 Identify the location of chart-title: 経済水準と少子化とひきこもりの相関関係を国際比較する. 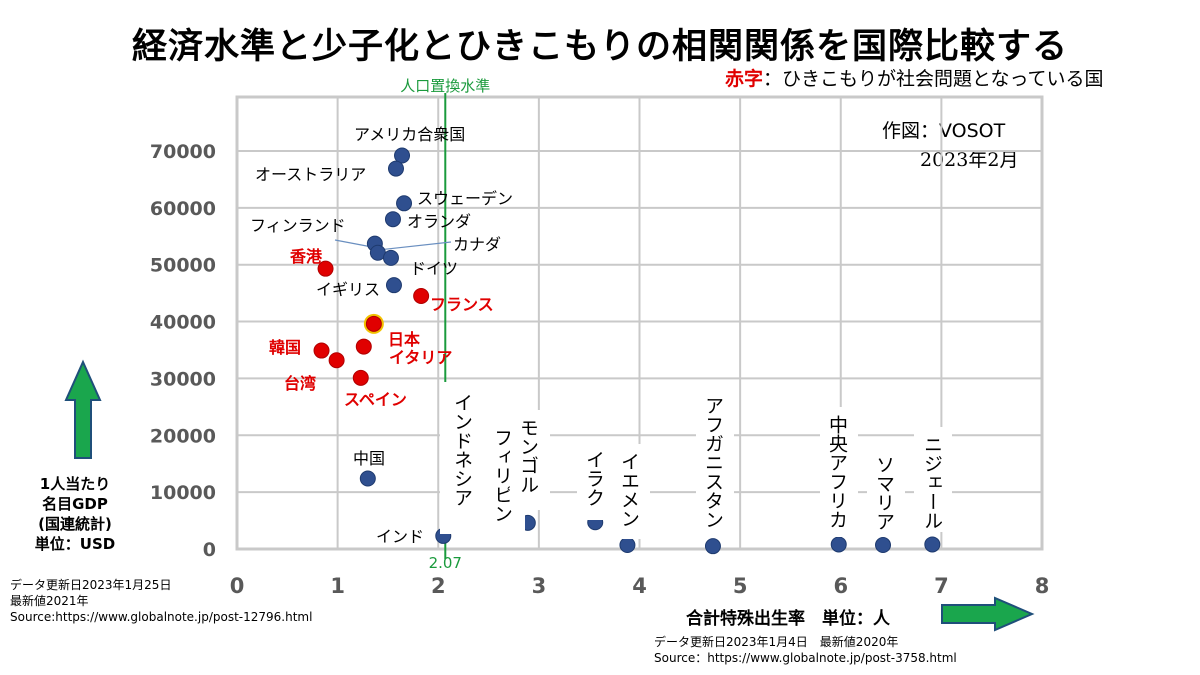
(599, 47).